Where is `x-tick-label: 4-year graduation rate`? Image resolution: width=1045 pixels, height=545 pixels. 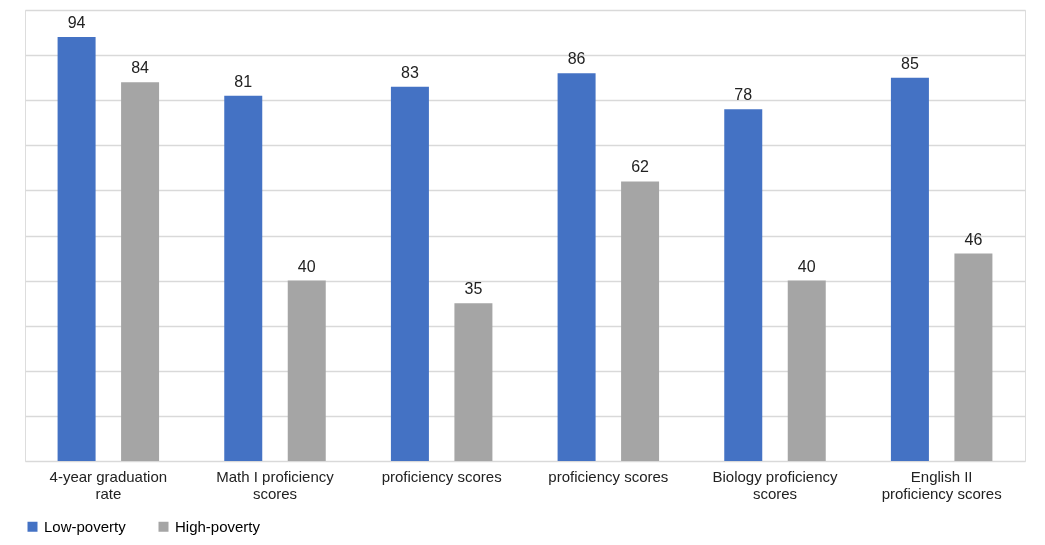 x-tick-label: 4-year graduation rate is located at coordinates (108, 484).